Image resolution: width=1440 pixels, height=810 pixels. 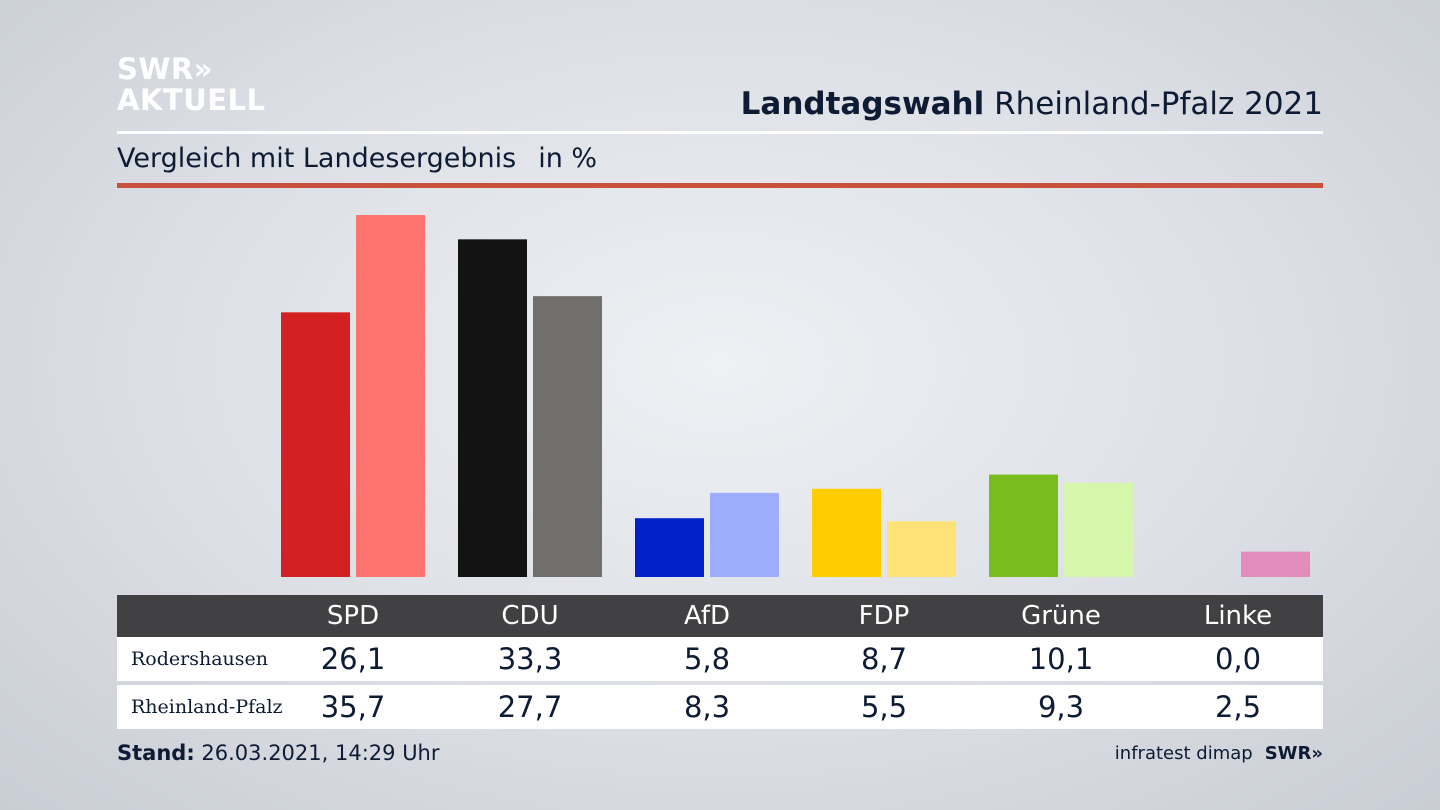 I want to click on category-label: SPD, so click(x=353, y=616).